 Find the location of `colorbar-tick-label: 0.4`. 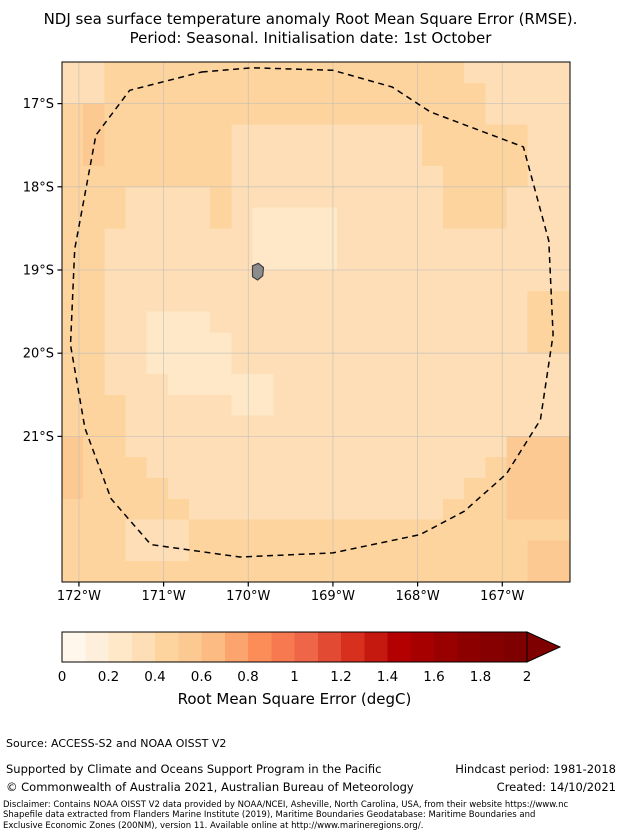

colorbar-tick-label: 0.4 is located at coordinates (154, 677).